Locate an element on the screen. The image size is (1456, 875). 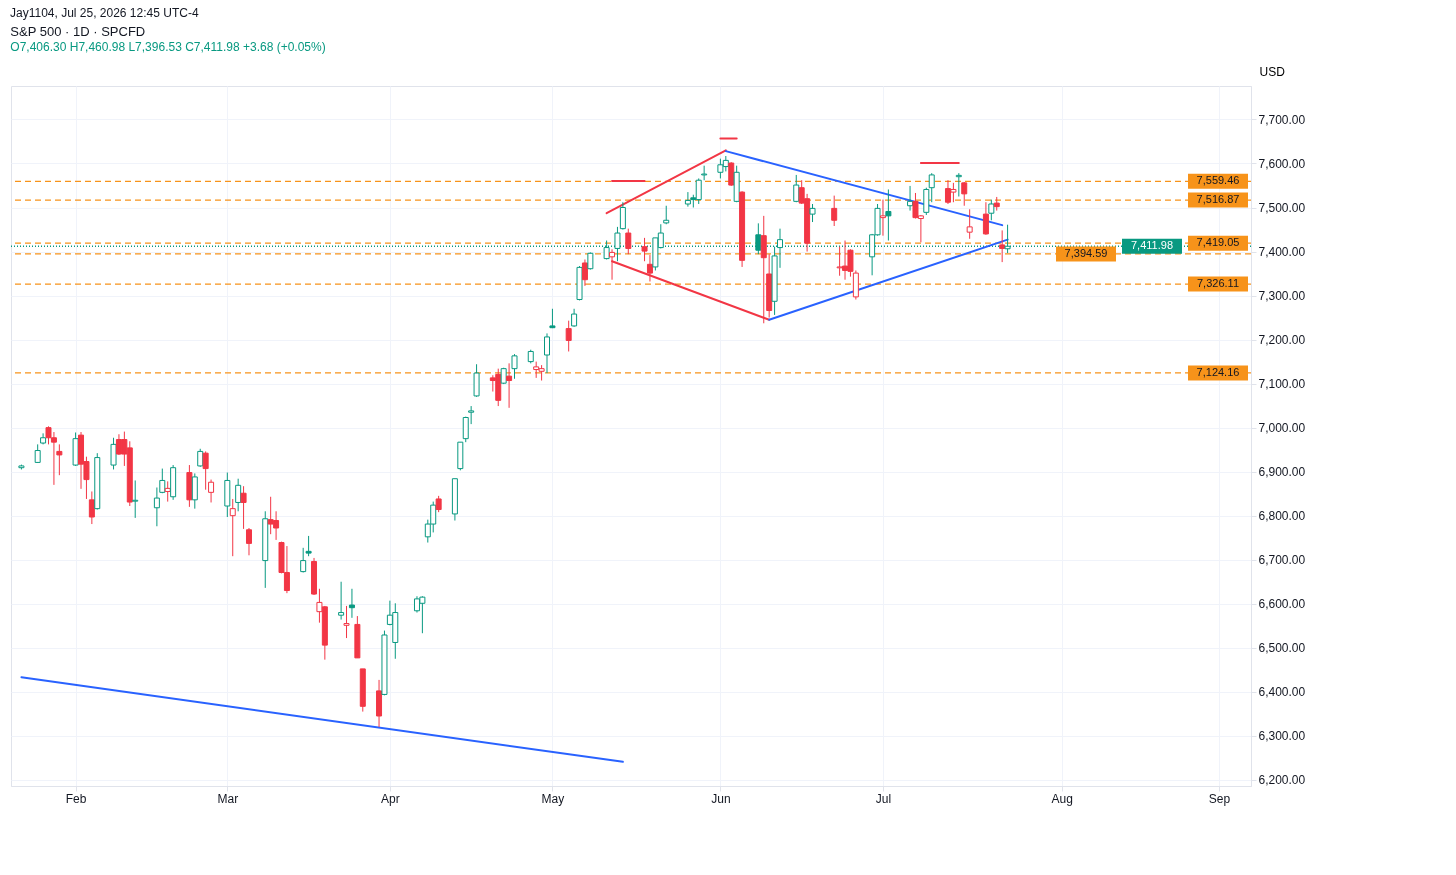
y-tick-label: 7,500.00 is located at coordinates (1282, 208).